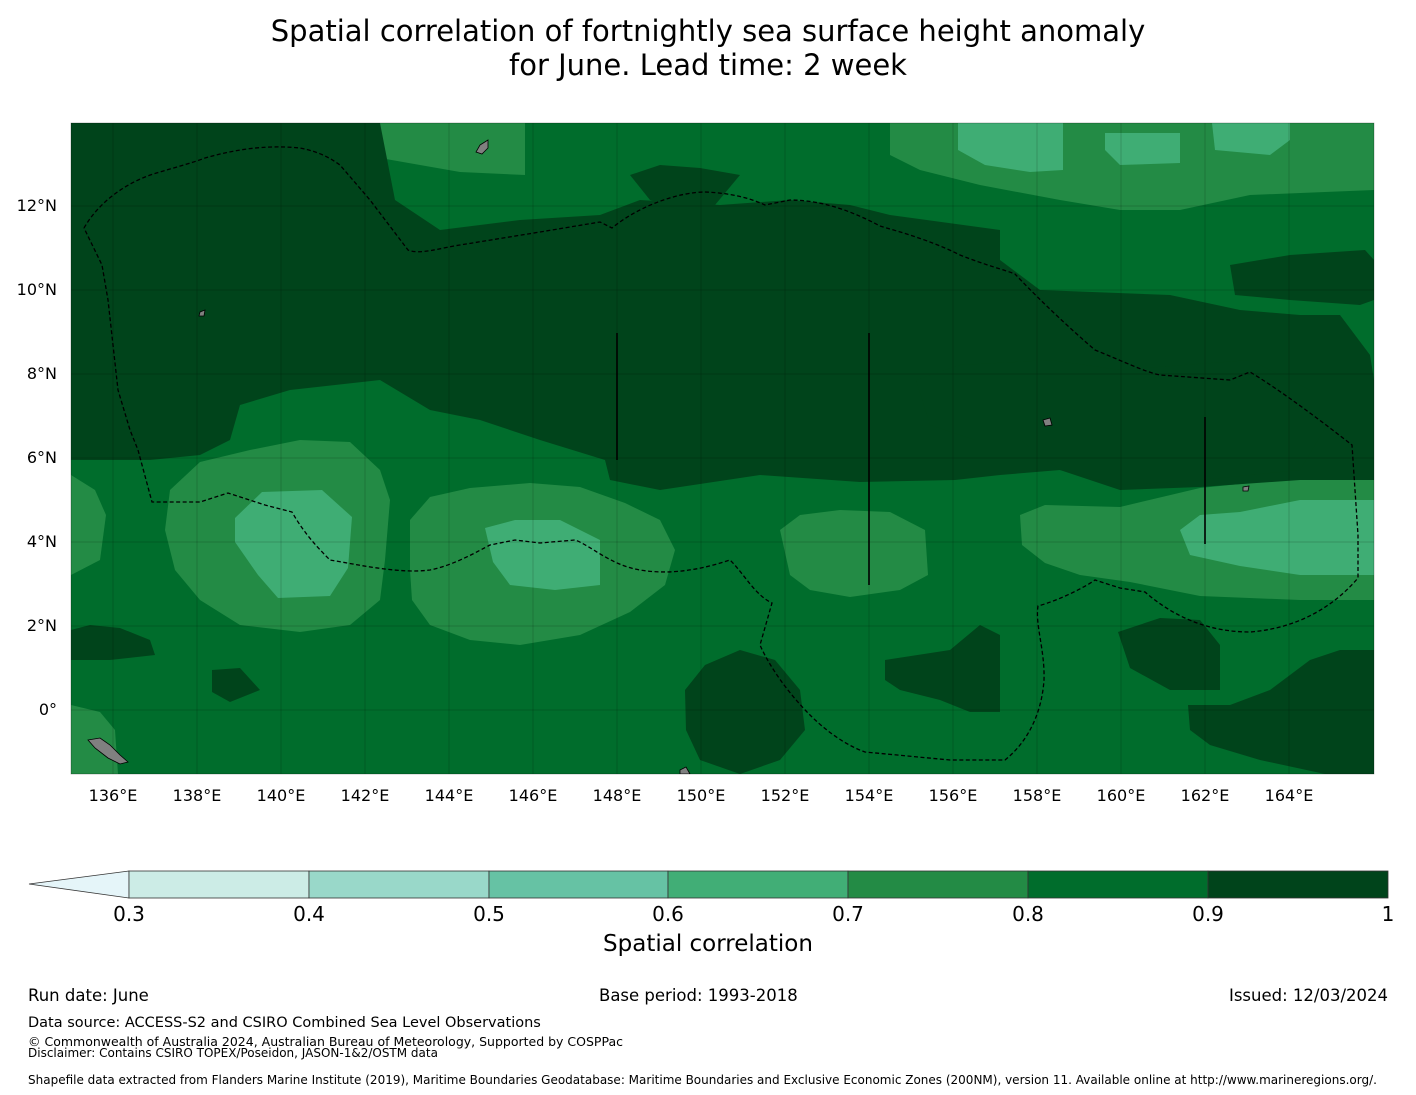 This screenshot has width=1416, height=1095. Describe the element at coordinates (449, 795) in the screenshot. I see `lon-tick-144e: 144°E` at that location.